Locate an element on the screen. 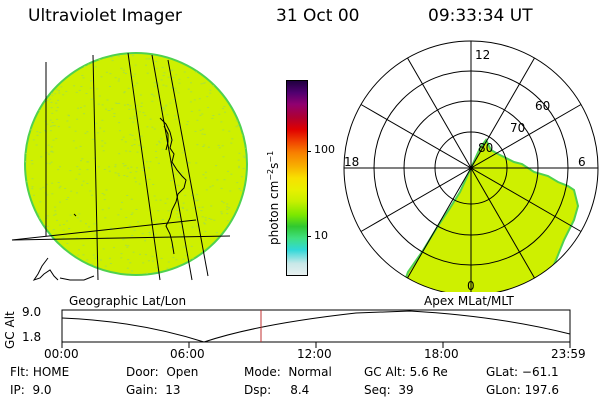 The image size is (600, 400). colorbar is located at coordinates (297, 178).